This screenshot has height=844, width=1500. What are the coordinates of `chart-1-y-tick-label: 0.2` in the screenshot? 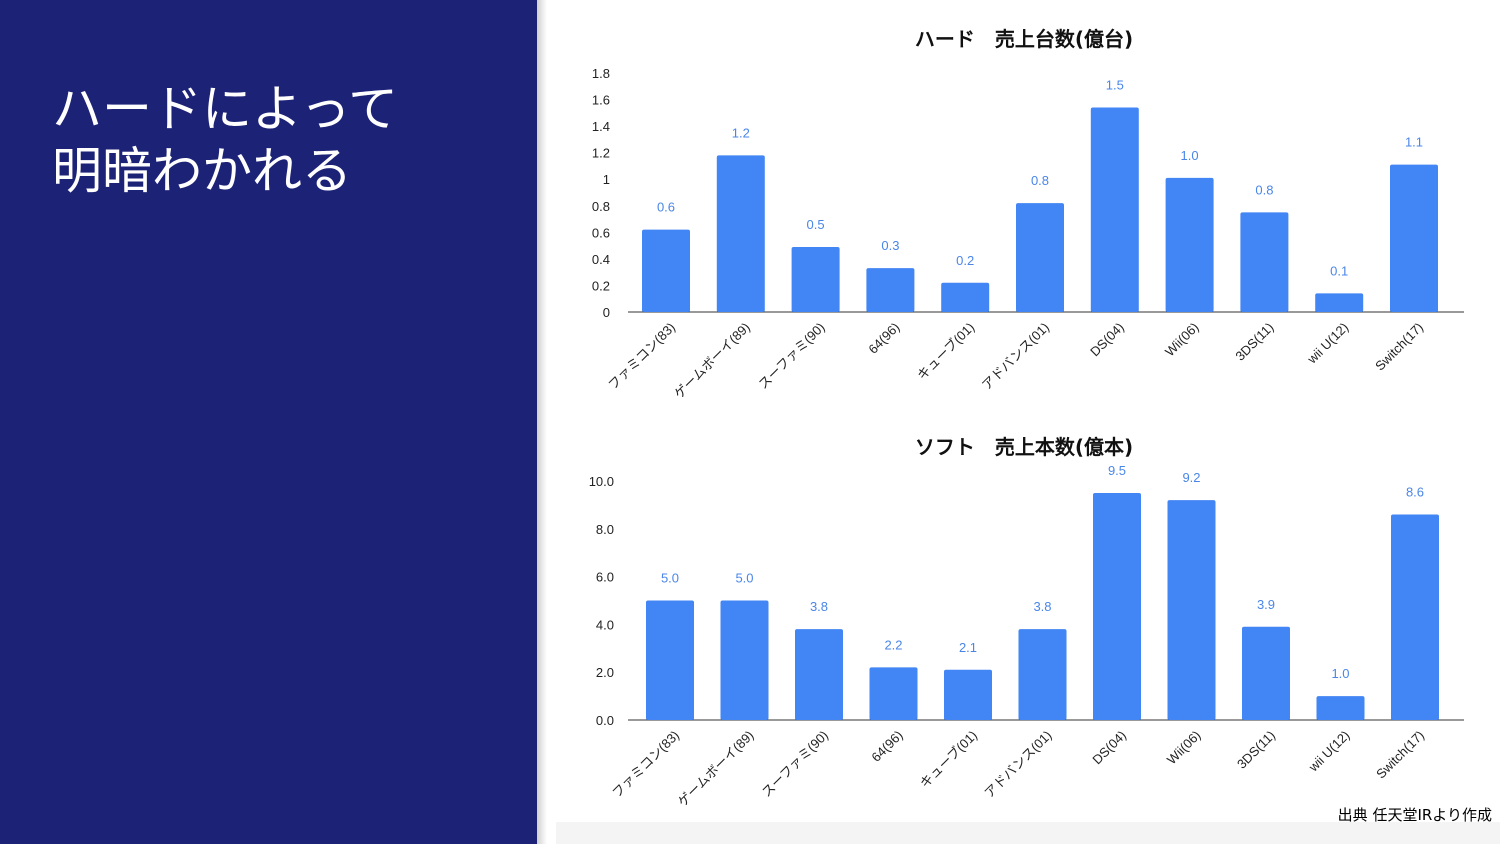 It's located at (601, 285).